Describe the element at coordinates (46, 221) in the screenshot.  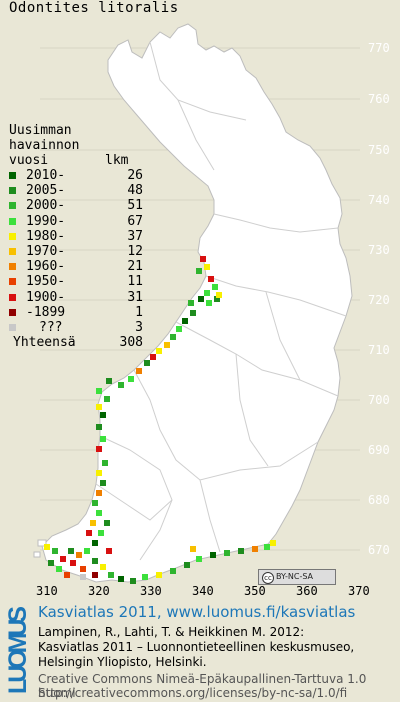
I see `legend-row-label: 1990-` at that location.